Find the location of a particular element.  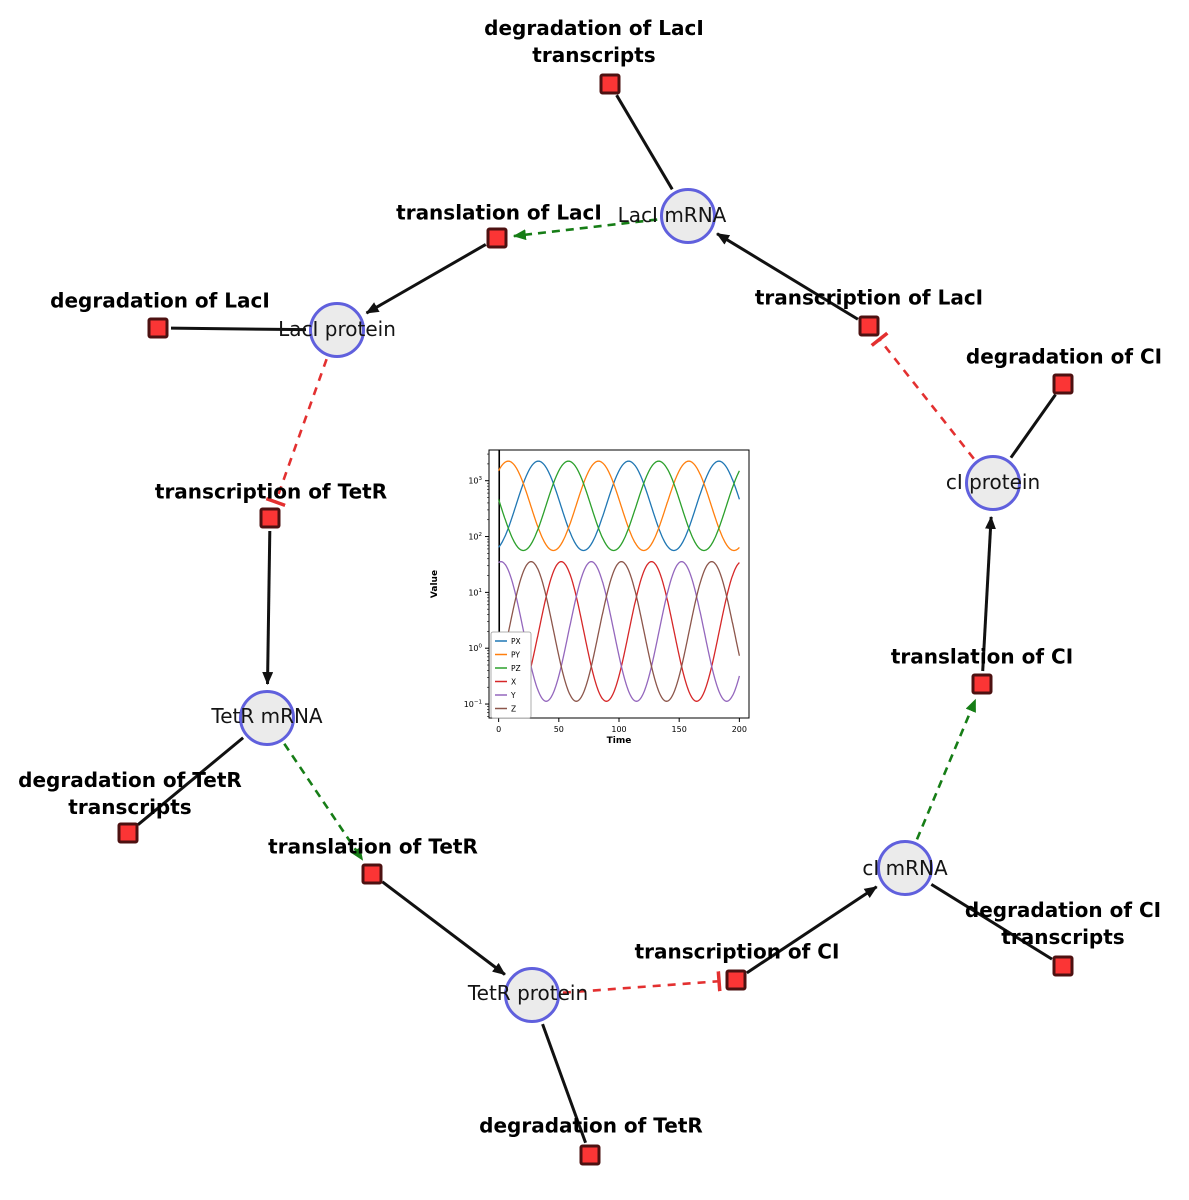

reaction-label-txn_CI: transcription of CI is located at coordinates (737, 951).